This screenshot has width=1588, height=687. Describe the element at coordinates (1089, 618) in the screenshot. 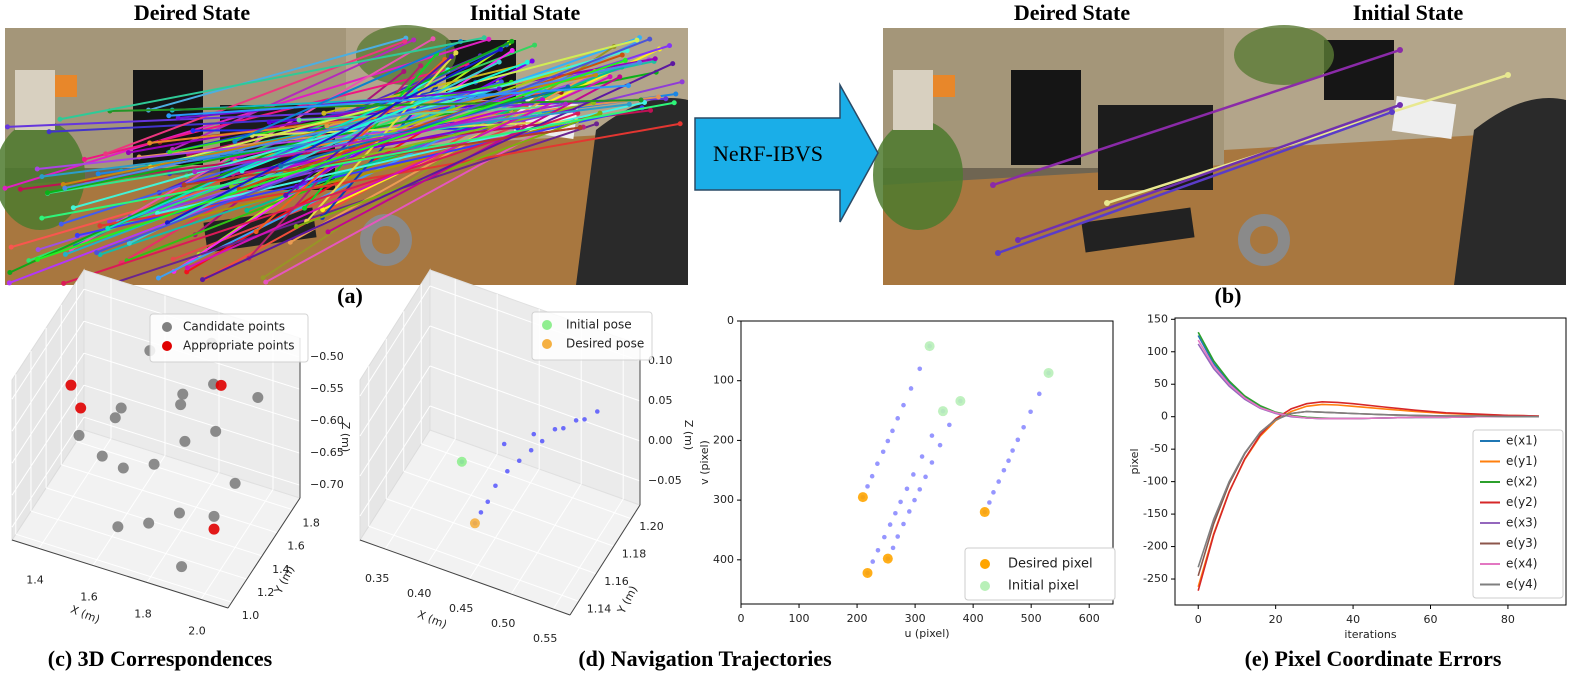

I see `x-tick-label: 600` at that location.